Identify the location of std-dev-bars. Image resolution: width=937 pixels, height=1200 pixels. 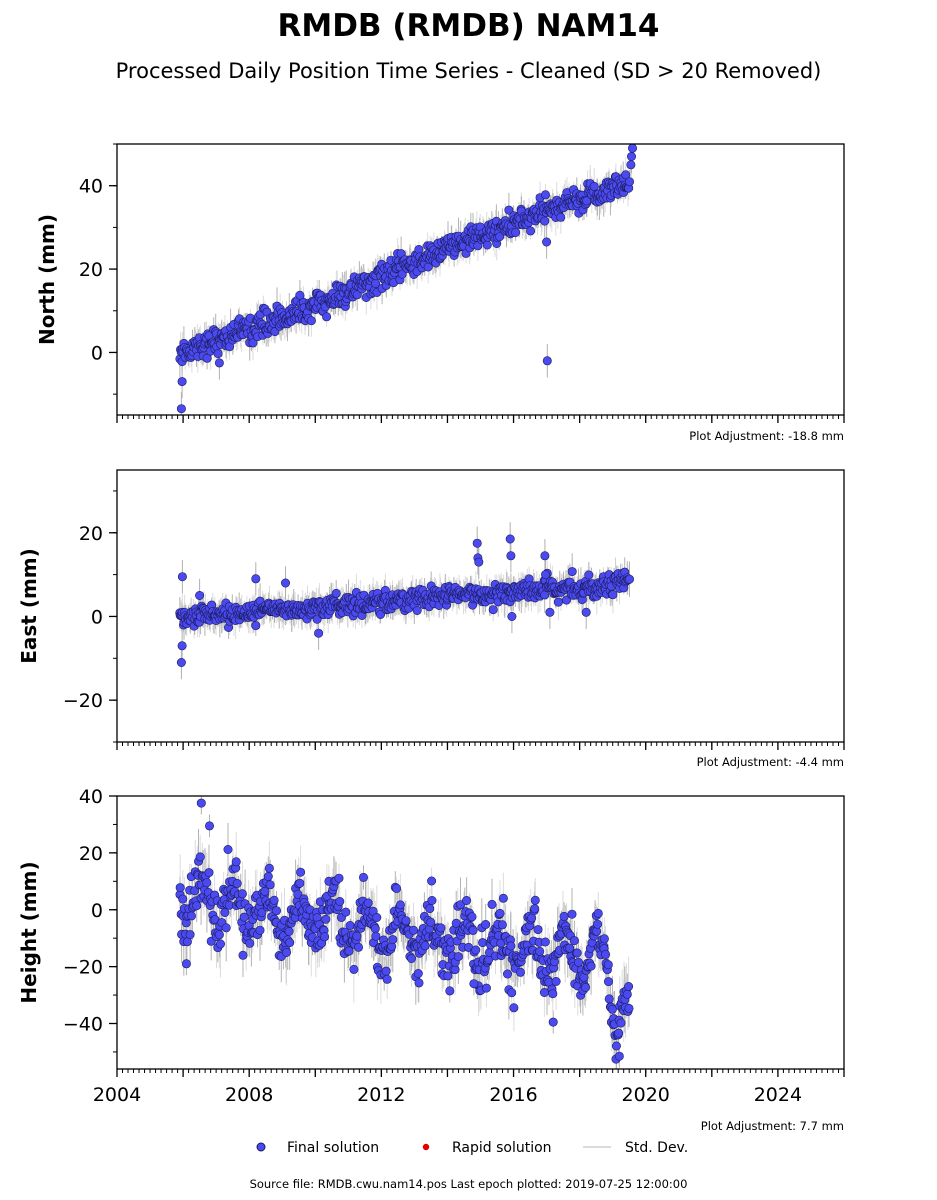
(406, 279).